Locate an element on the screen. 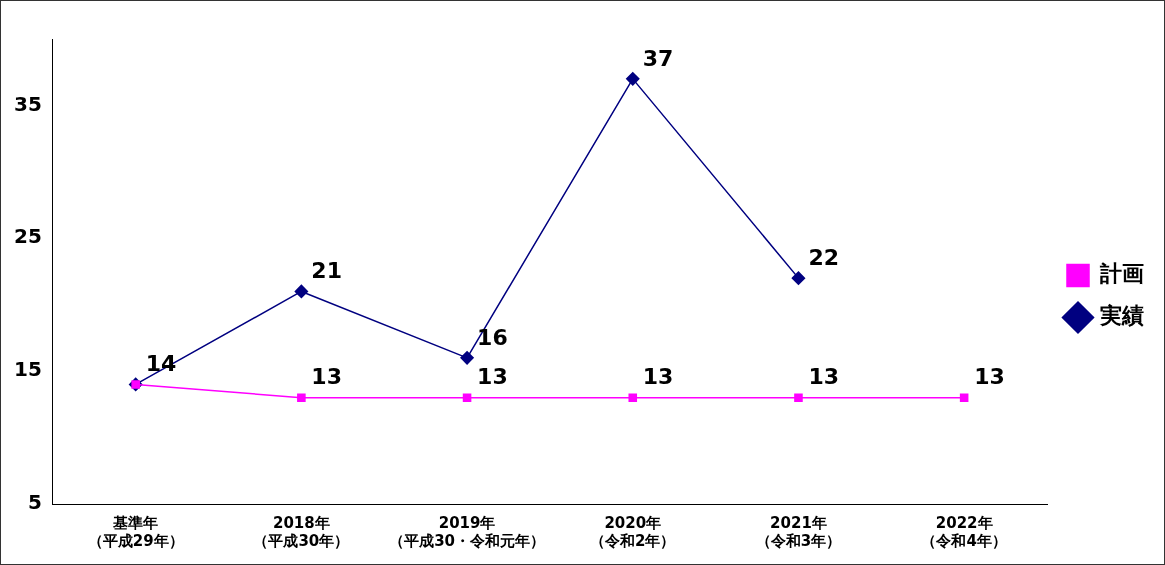 This screenshot has width=1165, height=565. data-label: 16 is located at coordinates (492, 337).